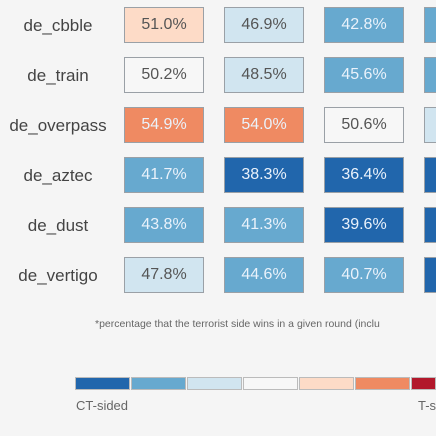 Image resolution: width=436 pixels, height=436 pixels. What do you see at coordinates (264, 175) in the screenshot?
I see `heatmap-cell: 38.3%` at bounding box center [264, 175].